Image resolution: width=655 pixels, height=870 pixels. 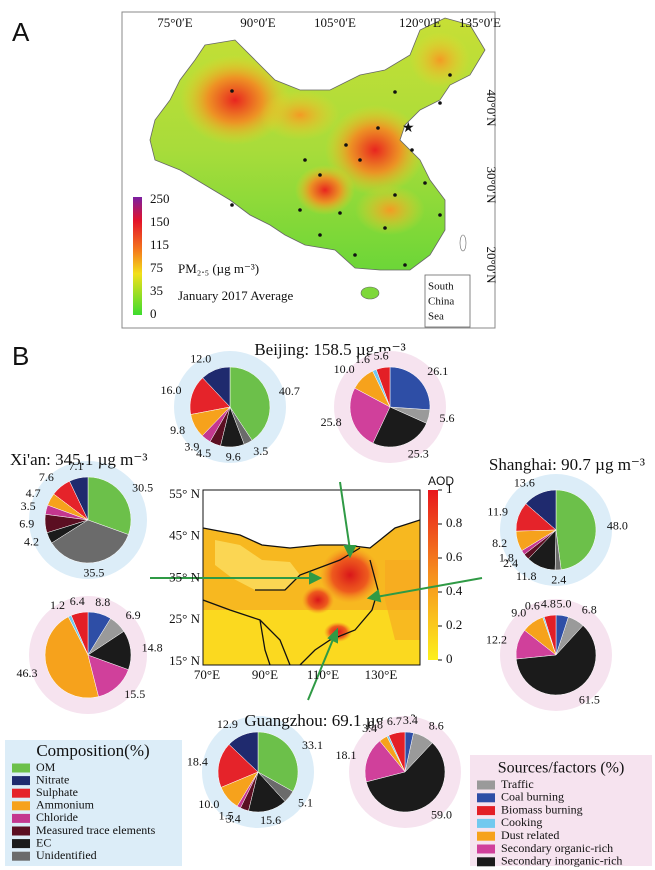 What do you see at coordinates (454, 624) in the screenshot?
I see `colorbar-tick-label: 0.2` at bounding box center [454, 624].